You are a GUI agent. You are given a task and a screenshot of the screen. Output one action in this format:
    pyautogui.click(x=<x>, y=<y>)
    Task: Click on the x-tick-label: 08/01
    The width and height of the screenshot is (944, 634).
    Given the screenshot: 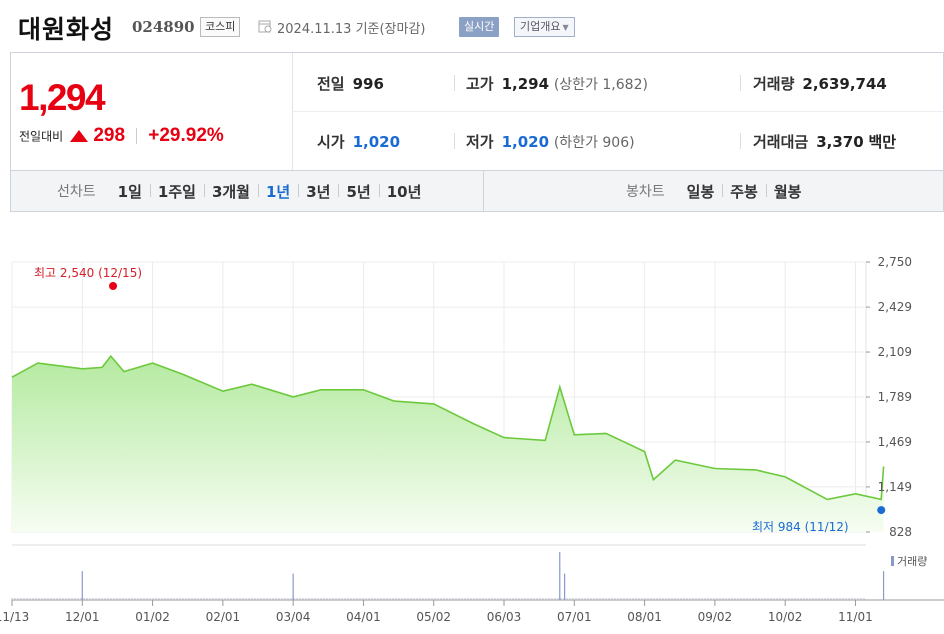 What is the action you would take?
    pyautogui.click(x=644, y=617)
    